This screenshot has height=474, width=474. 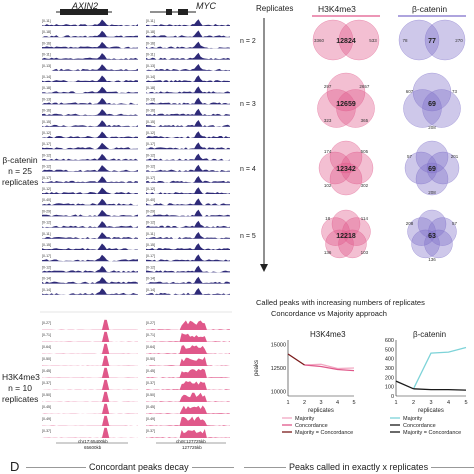 I want to click on bcat-range-label-right: [0-29], so click(x=150, y=211).